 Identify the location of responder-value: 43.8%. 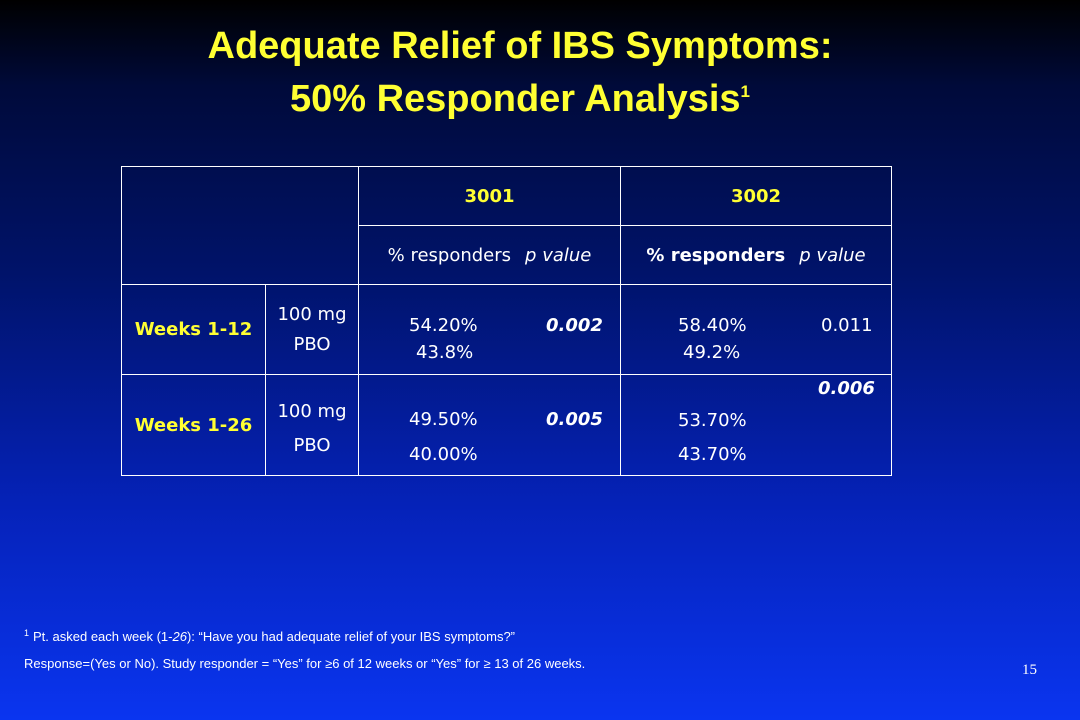
(445, 352).